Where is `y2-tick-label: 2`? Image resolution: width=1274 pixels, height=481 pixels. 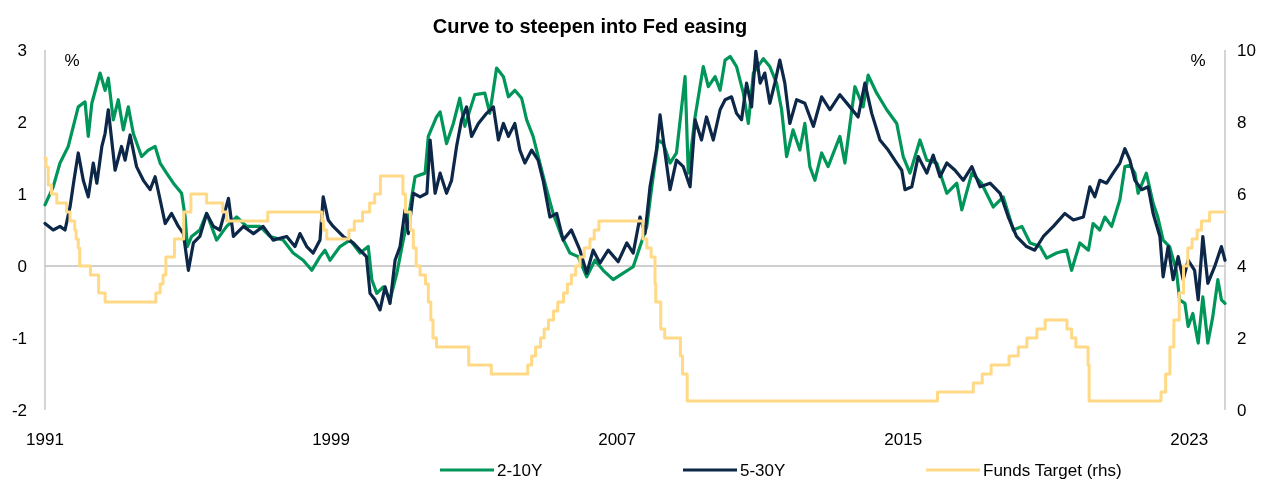 y2-tick-label: 2 is located at coordinates (1242, 338).